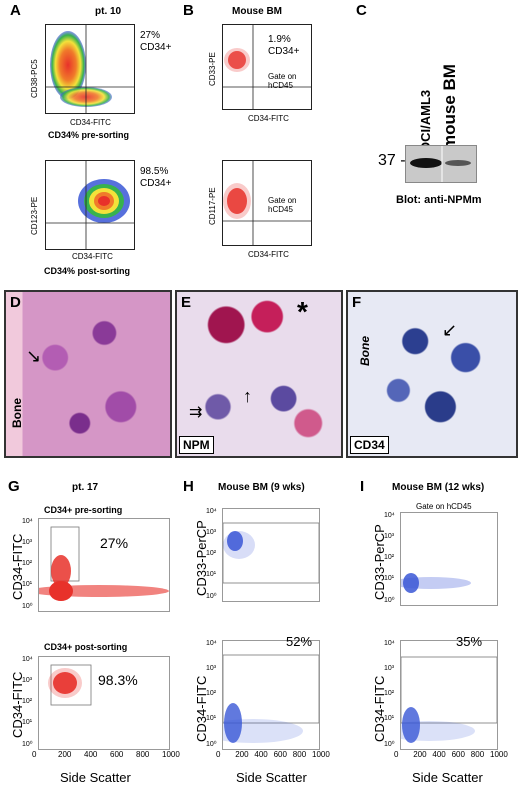 This screenshot has width=520, height=793. Describe the element at coordinates (108, 11) in the screenshot. I see `panel-a-title: pt. 10` at that location.